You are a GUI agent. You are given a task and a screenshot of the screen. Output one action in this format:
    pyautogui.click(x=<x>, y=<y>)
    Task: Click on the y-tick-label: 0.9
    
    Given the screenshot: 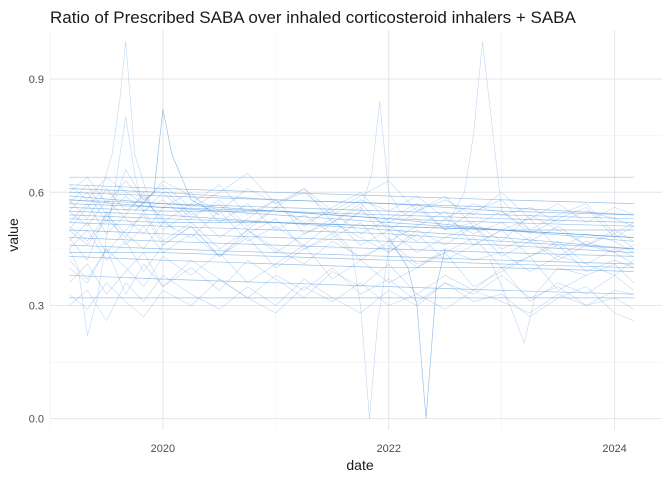 What is the action you would take?
    pyautogui.click(x=36, y=80)
    